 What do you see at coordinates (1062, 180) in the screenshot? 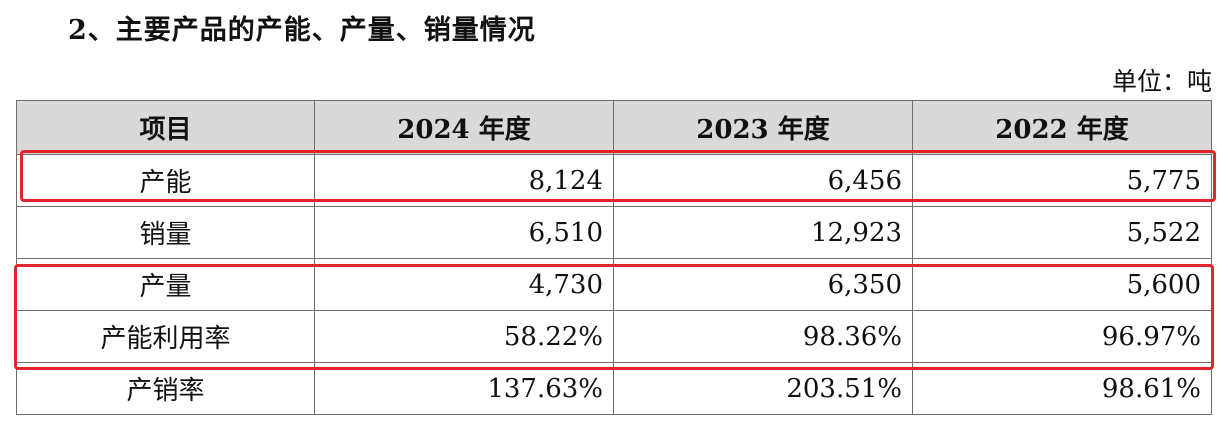
I see `cell-value: 5,775` at bounding box center [1062, 180].